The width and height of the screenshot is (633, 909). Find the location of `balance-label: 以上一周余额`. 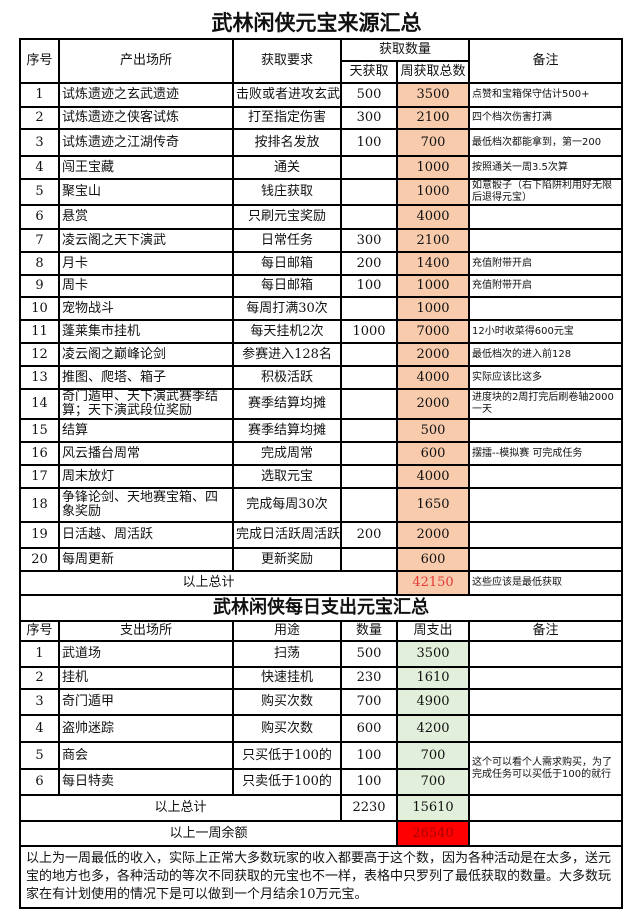

balance-label: 以上一周余额 is located at coordinates (208, 833).